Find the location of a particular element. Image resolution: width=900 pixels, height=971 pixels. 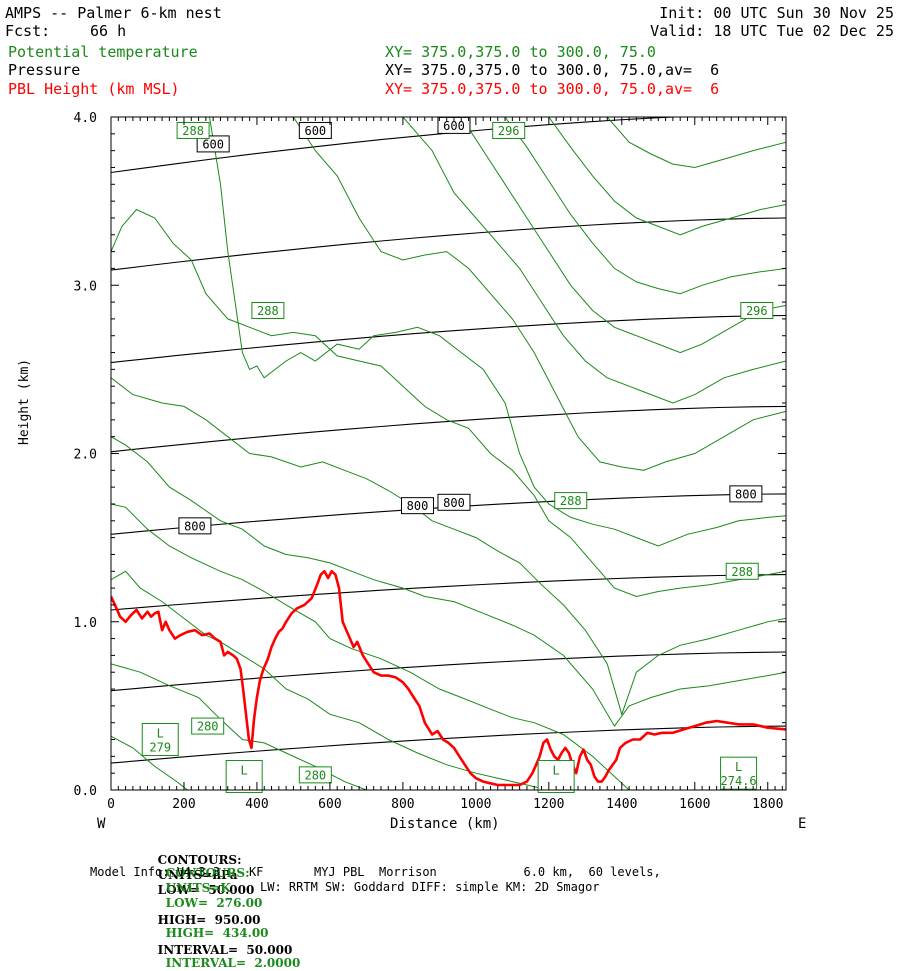

x-axis-west-label: W is located at coordinates (101, 824).